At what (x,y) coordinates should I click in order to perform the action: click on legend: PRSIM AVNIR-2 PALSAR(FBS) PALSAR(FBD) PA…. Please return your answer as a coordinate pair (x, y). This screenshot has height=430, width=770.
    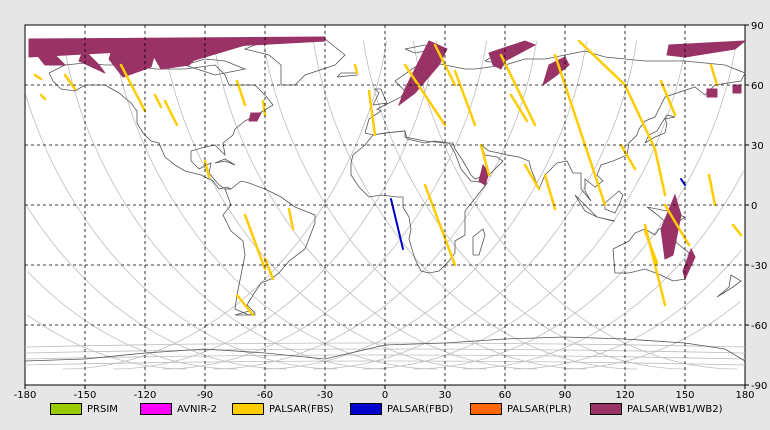
    Looking at the image, I should click on (385, 411).